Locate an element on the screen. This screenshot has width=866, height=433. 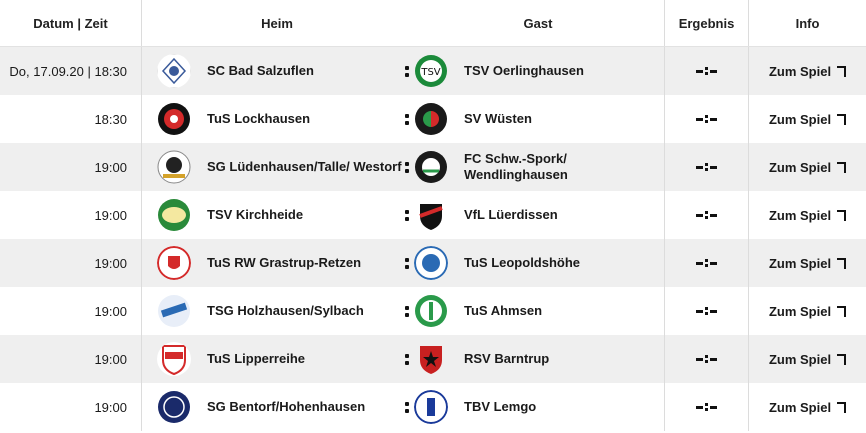
team-name: TuS Leopoldshöhe is located at coordinates (522, 262).